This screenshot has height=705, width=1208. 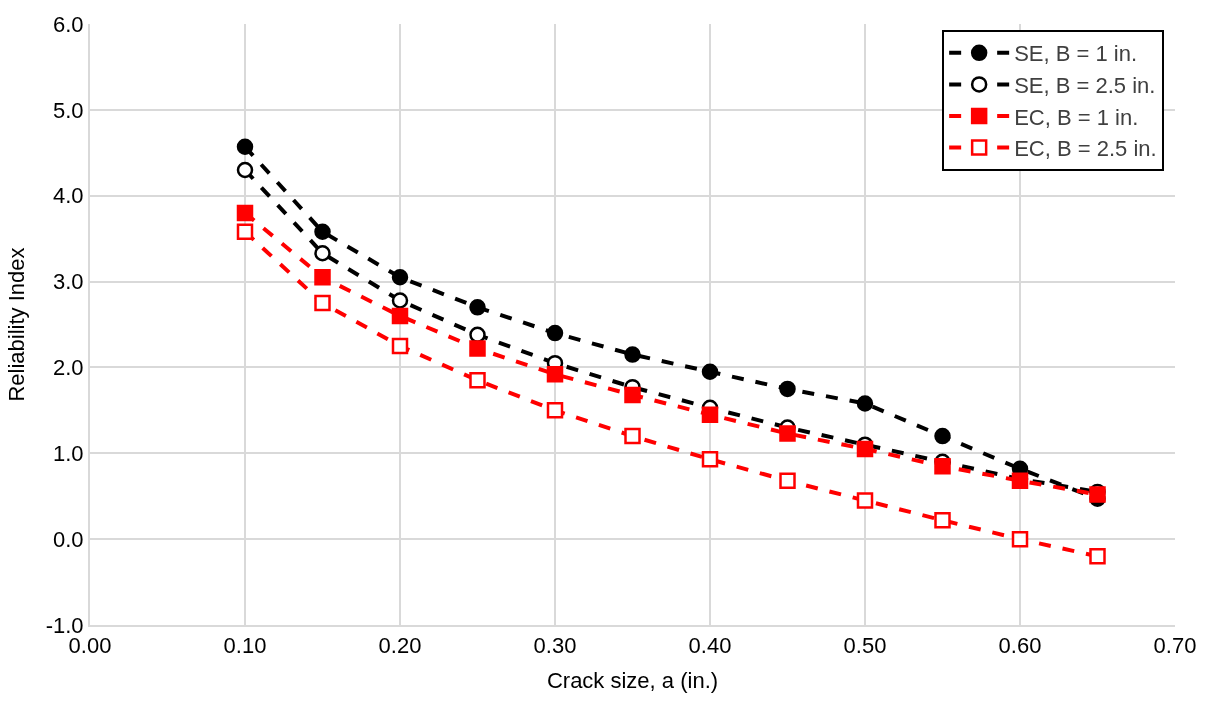 What do you see at coordinates (400, 646) in the screenshot?
I see `x-tick-label: 0.20` at bounding box center [400, 646].